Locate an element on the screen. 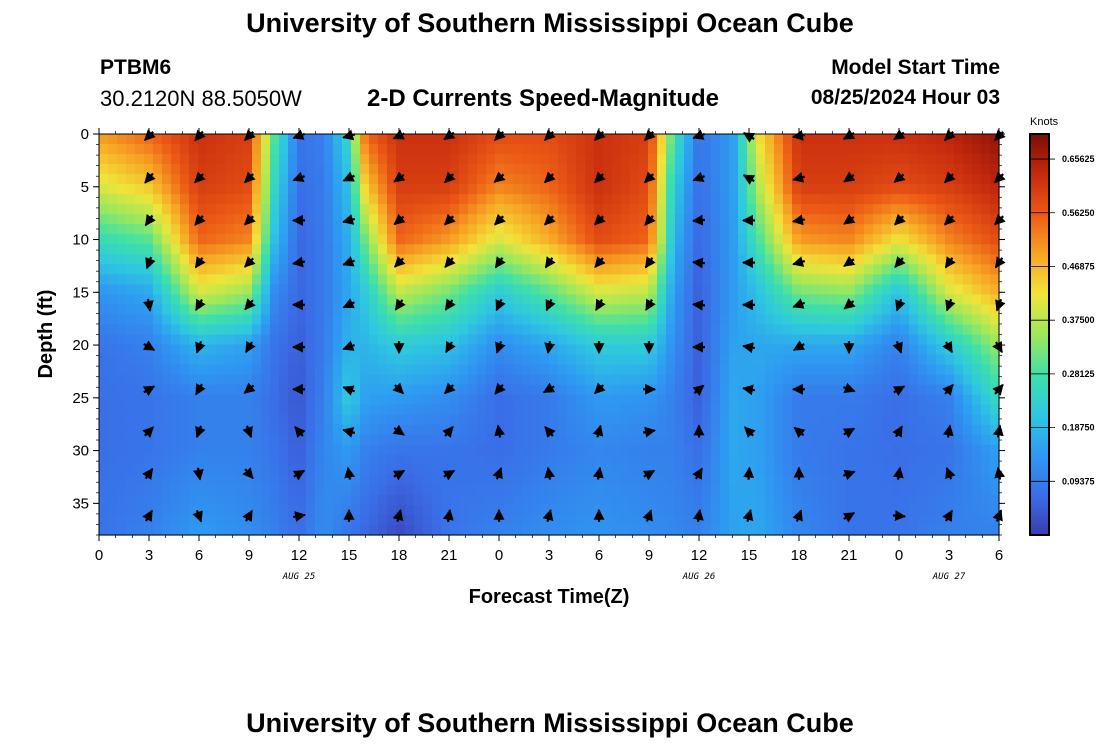 The image size is (1100, 750). x-axis-label: Forecast Time(Z) is located at coordinates (549, 597).